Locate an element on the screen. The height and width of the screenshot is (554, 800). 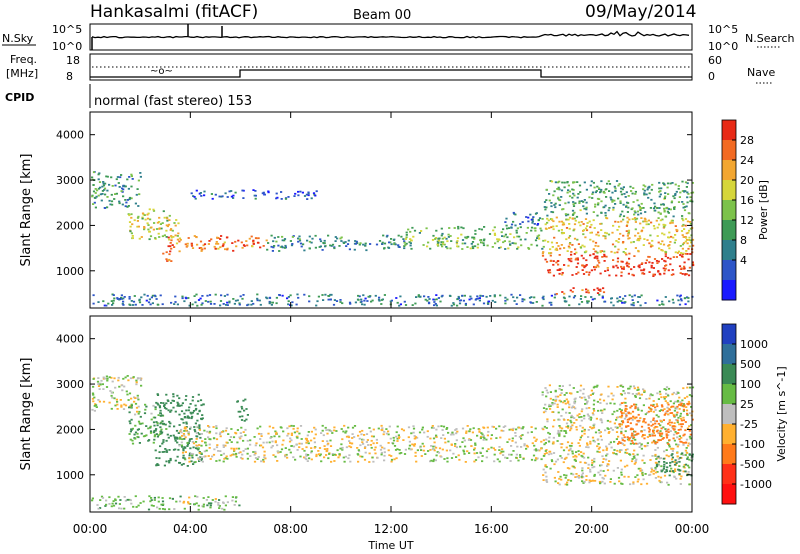
time-xlabel: Time UT is located at coordinates (390, 545).